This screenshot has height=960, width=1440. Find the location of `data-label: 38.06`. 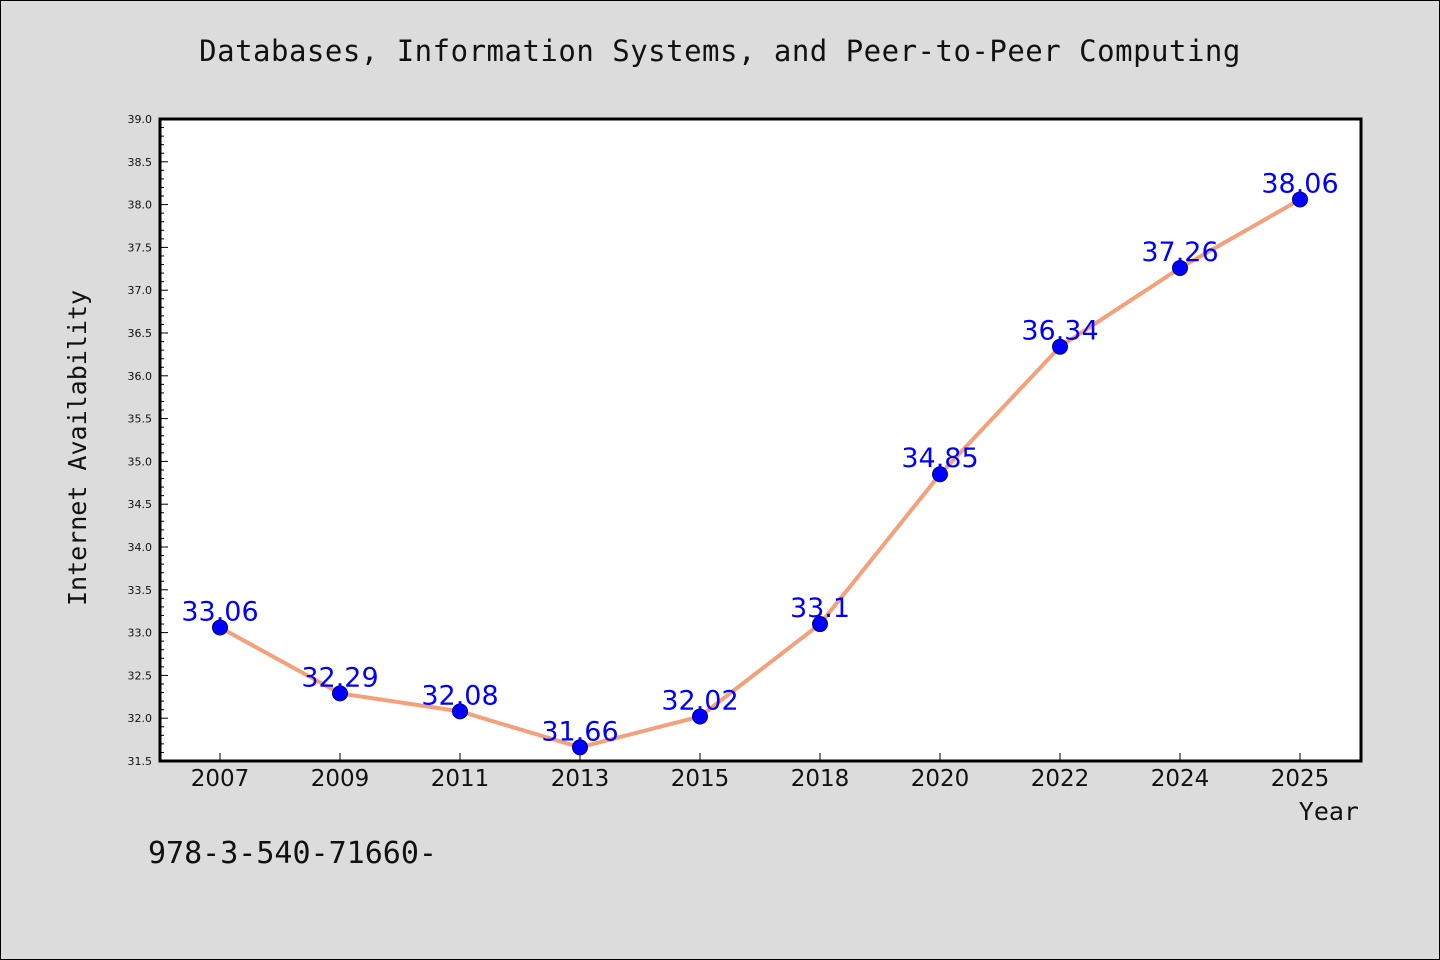

data-label: 38.06 is located at coordinates (1299, 183).